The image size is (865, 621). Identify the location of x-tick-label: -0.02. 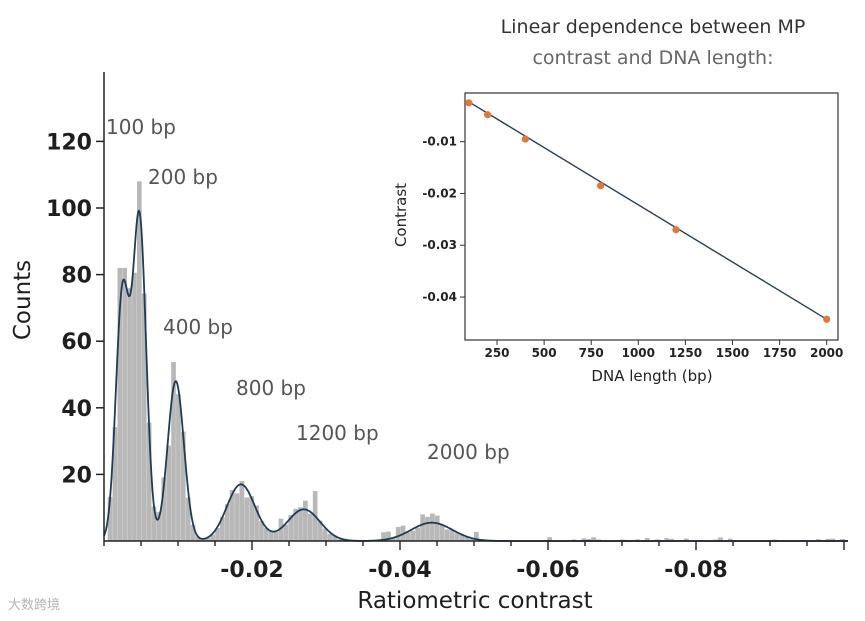
(251, 570).